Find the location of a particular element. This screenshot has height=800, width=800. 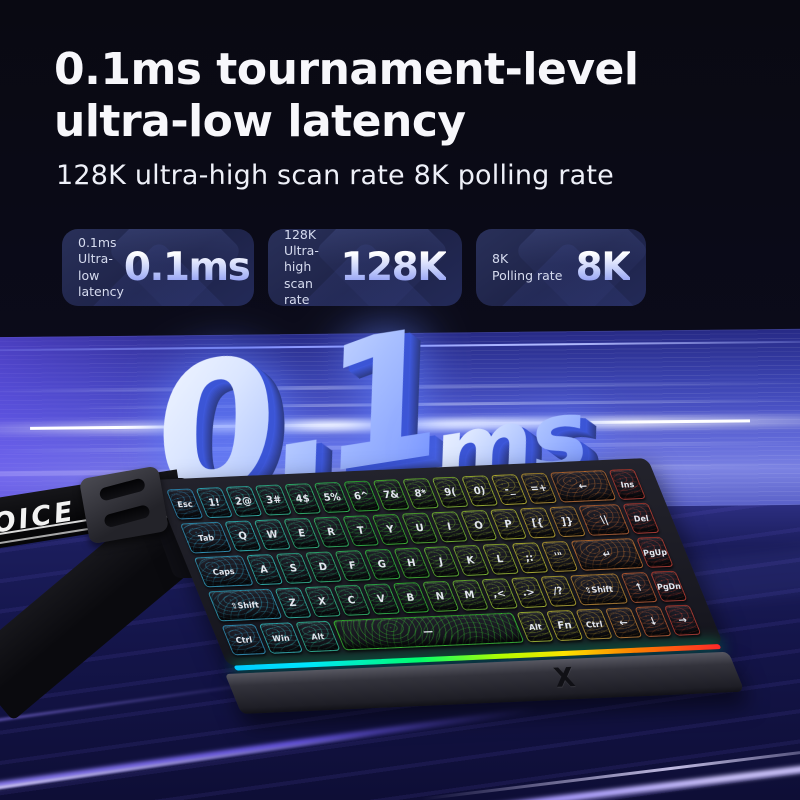

keyboard-key-sym: ↵ is located at coordinates (607, 554).